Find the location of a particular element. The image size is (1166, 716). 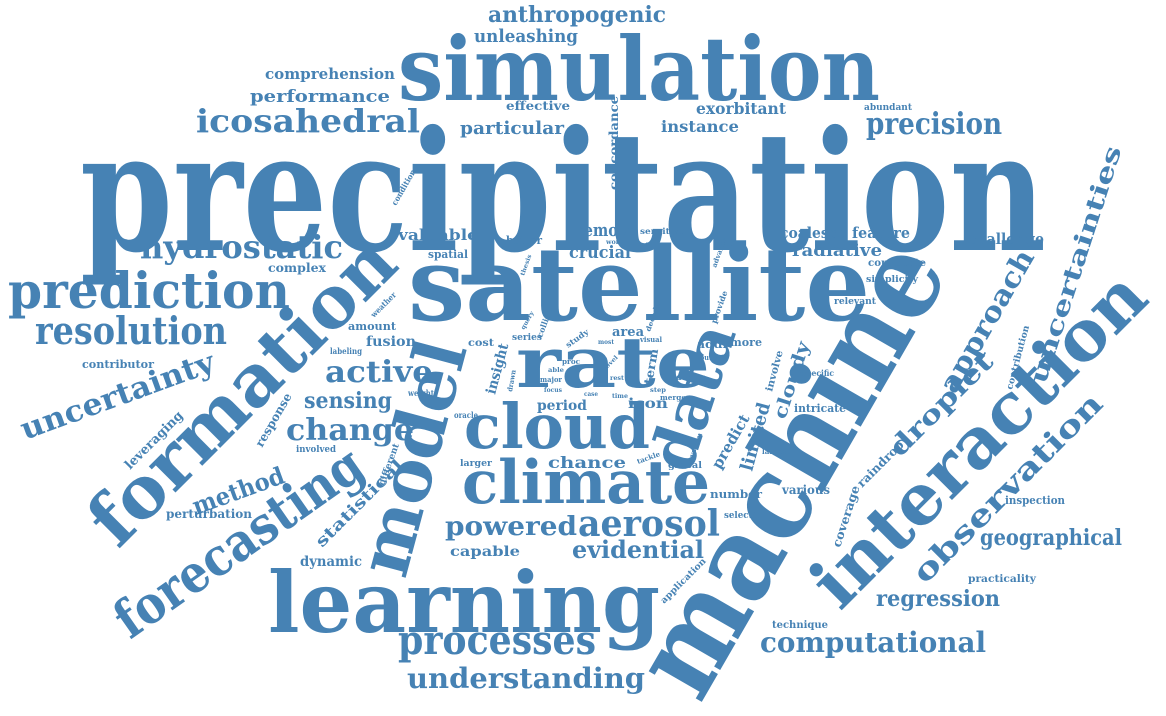

word-addr: addr is located at coordinates (713, 344).